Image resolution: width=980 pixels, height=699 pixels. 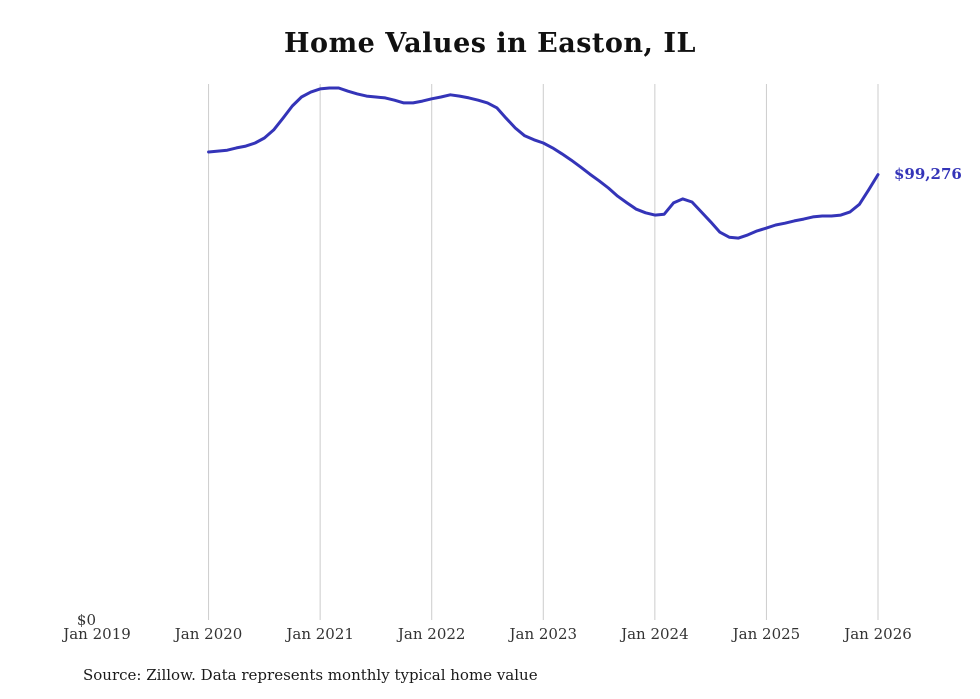 I want to click on x-axis-tick-label: Jan 2020, so click(x=208, y=634).